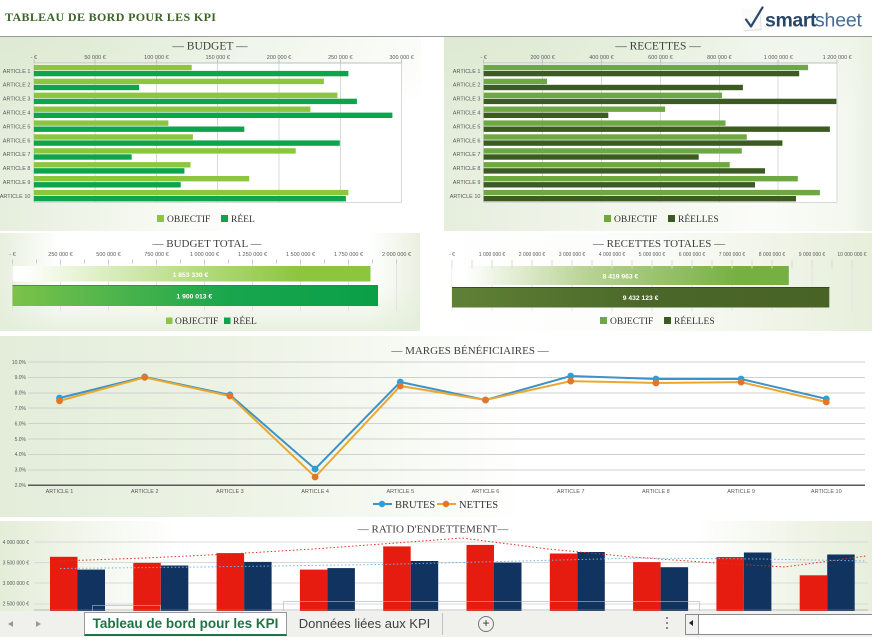  What do you see at coordinates (401, 58) in the screenshot?
I see `svg-text: 300 000 €` at bounding box center [401, 58].